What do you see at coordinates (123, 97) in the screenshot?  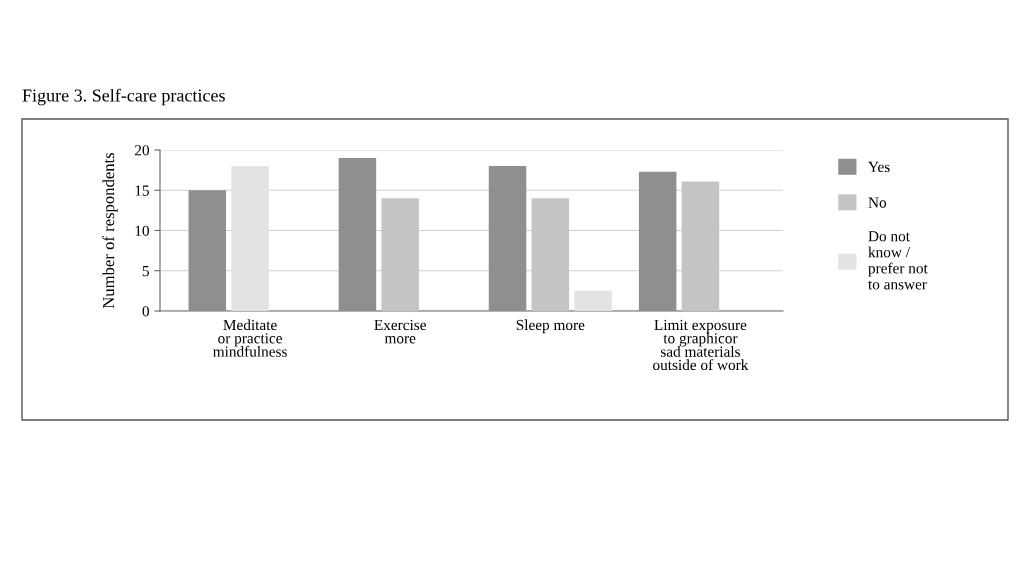 I see `chart-title: Figure 3. Self-care practices` at bounding box center [123, 97].